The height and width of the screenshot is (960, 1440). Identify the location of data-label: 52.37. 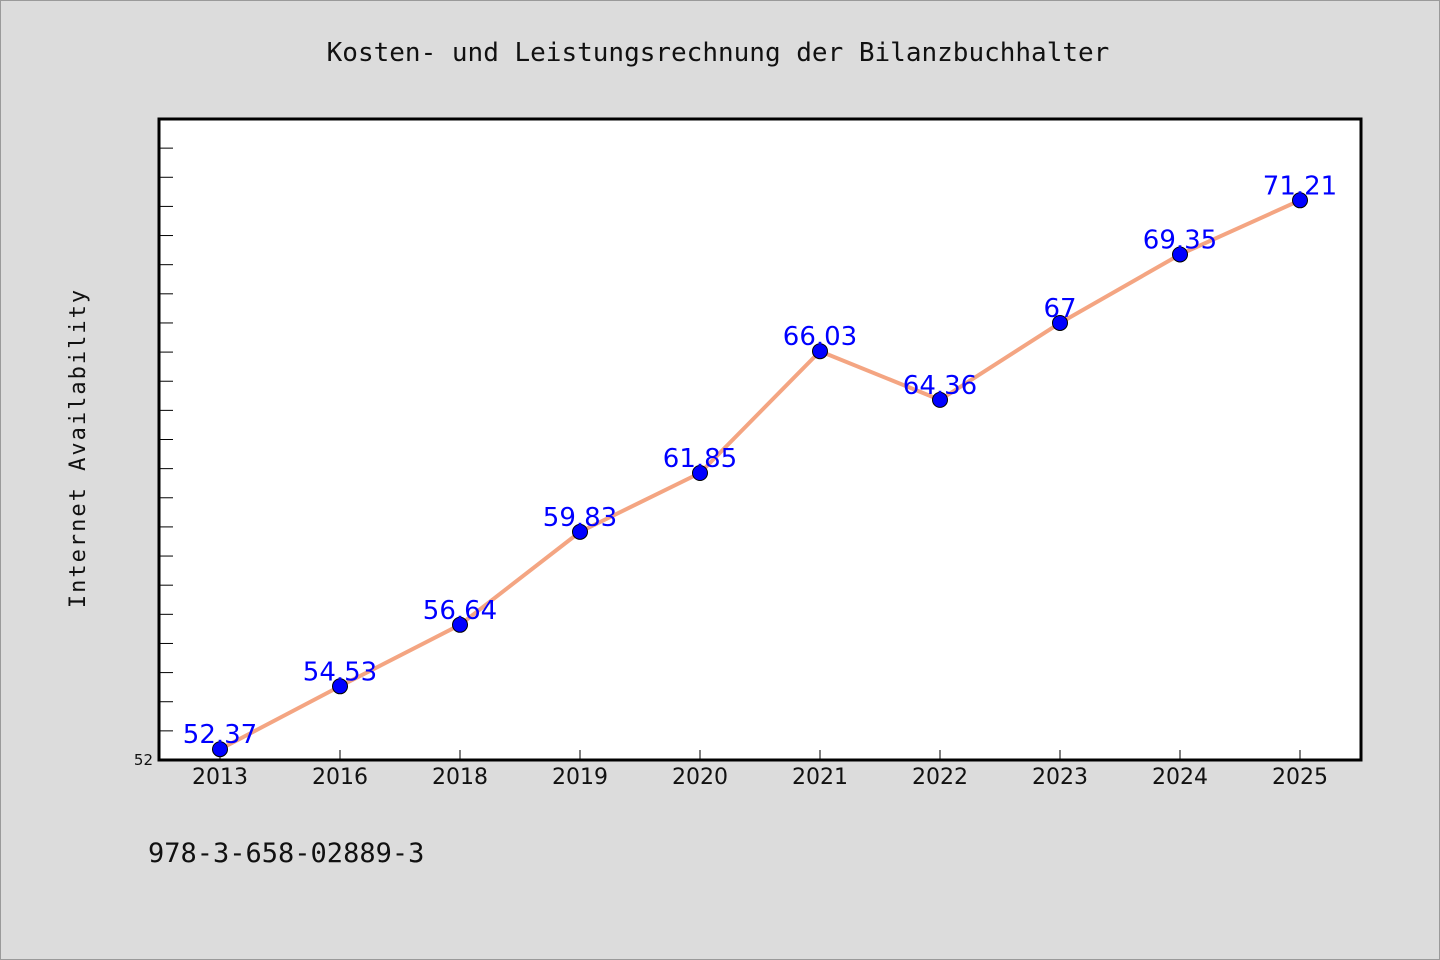
(220, 735).